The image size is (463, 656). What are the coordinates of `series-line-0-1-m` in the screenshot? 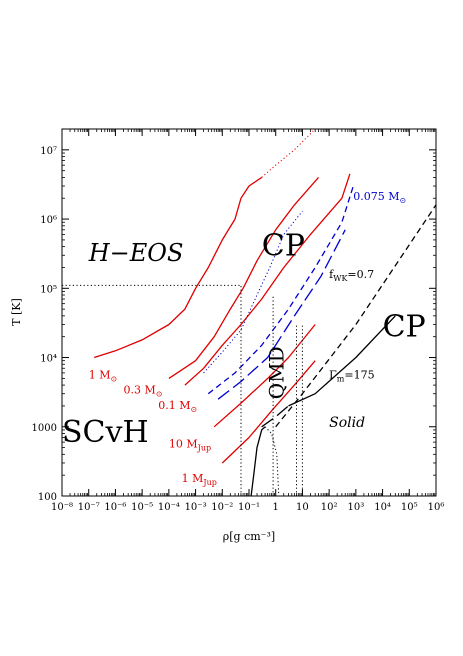 It's located at (267, 279).